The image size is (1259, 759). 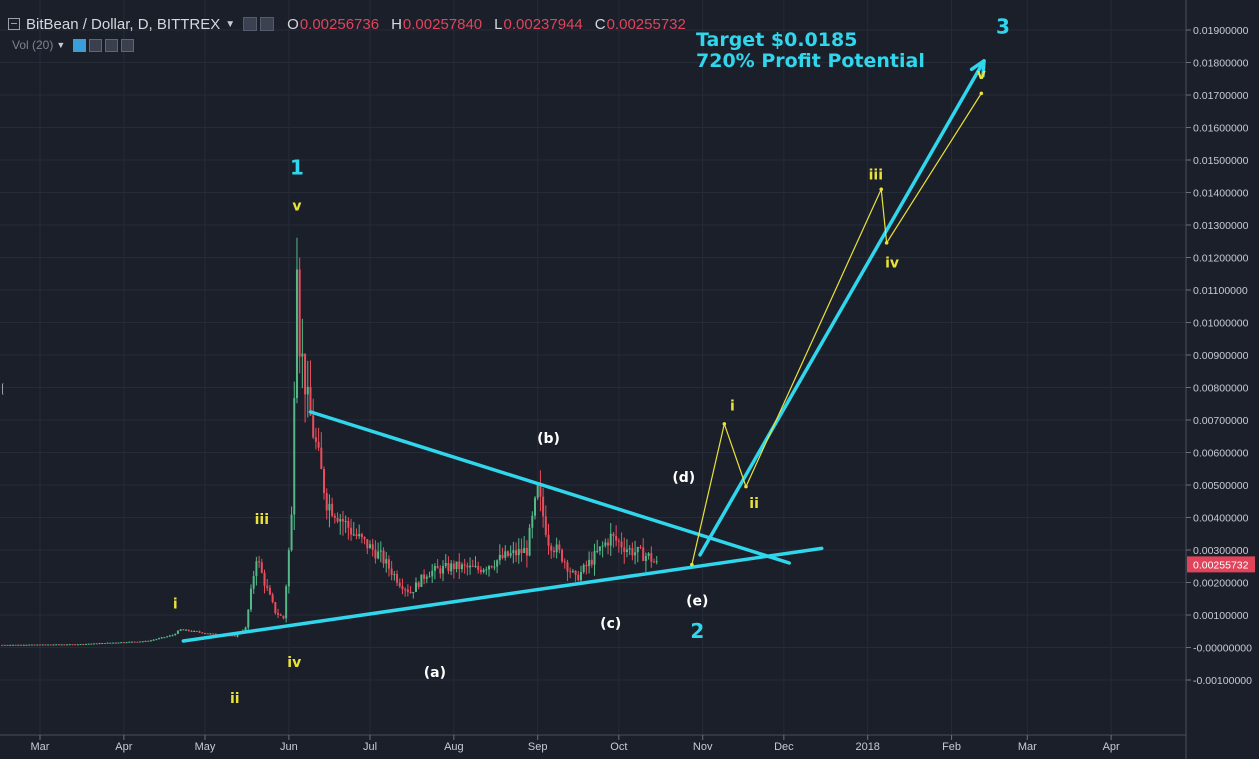 What do you see at coordinates (784, 747) in the screenshot?
I see `x-tick-label: Dec` at bounding box center [784, 747].